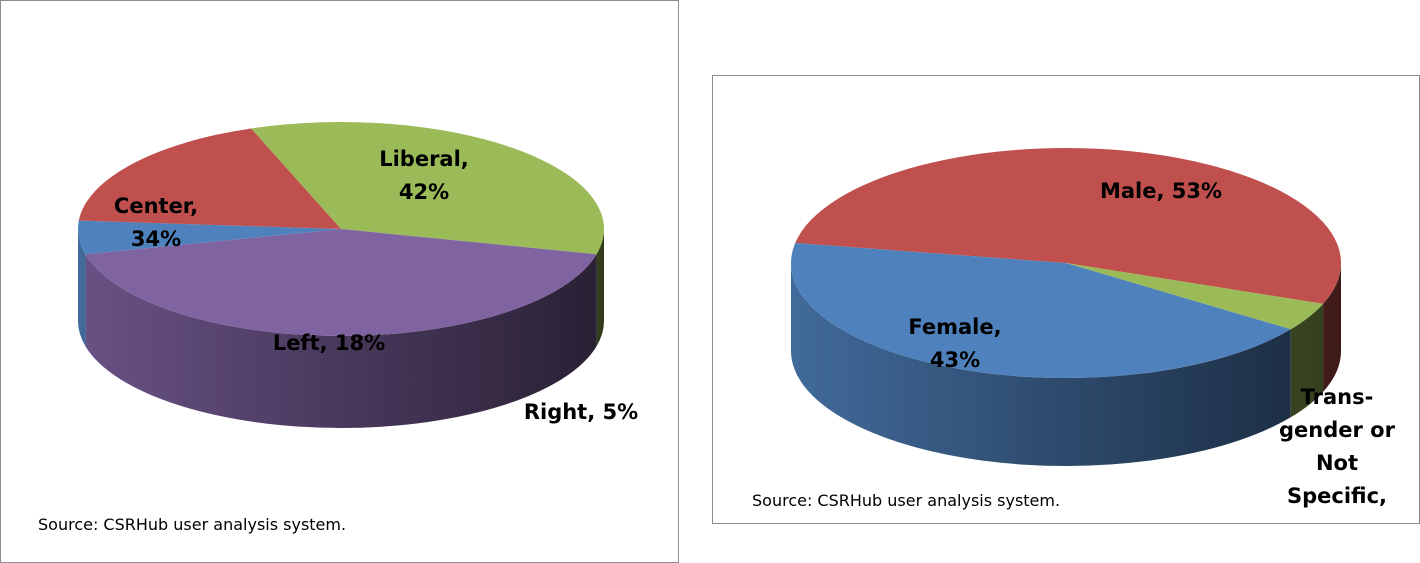  I want to click on slice-side-transgender-or-not-specific, so click(1307, 360).